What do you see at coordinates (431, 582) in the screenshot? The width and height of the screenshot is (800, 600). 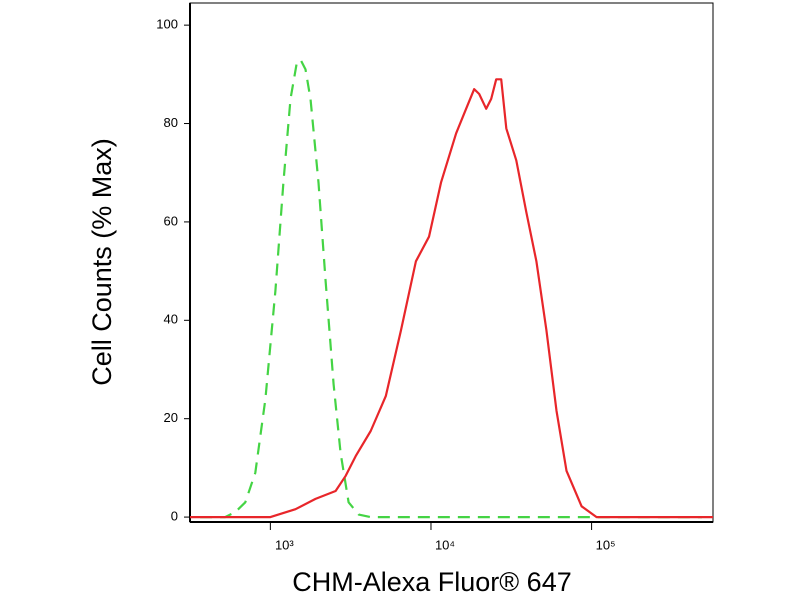 I see `x-axis-title: CHM-Alexa Fluor® 647` at bounding box center [431, 582].